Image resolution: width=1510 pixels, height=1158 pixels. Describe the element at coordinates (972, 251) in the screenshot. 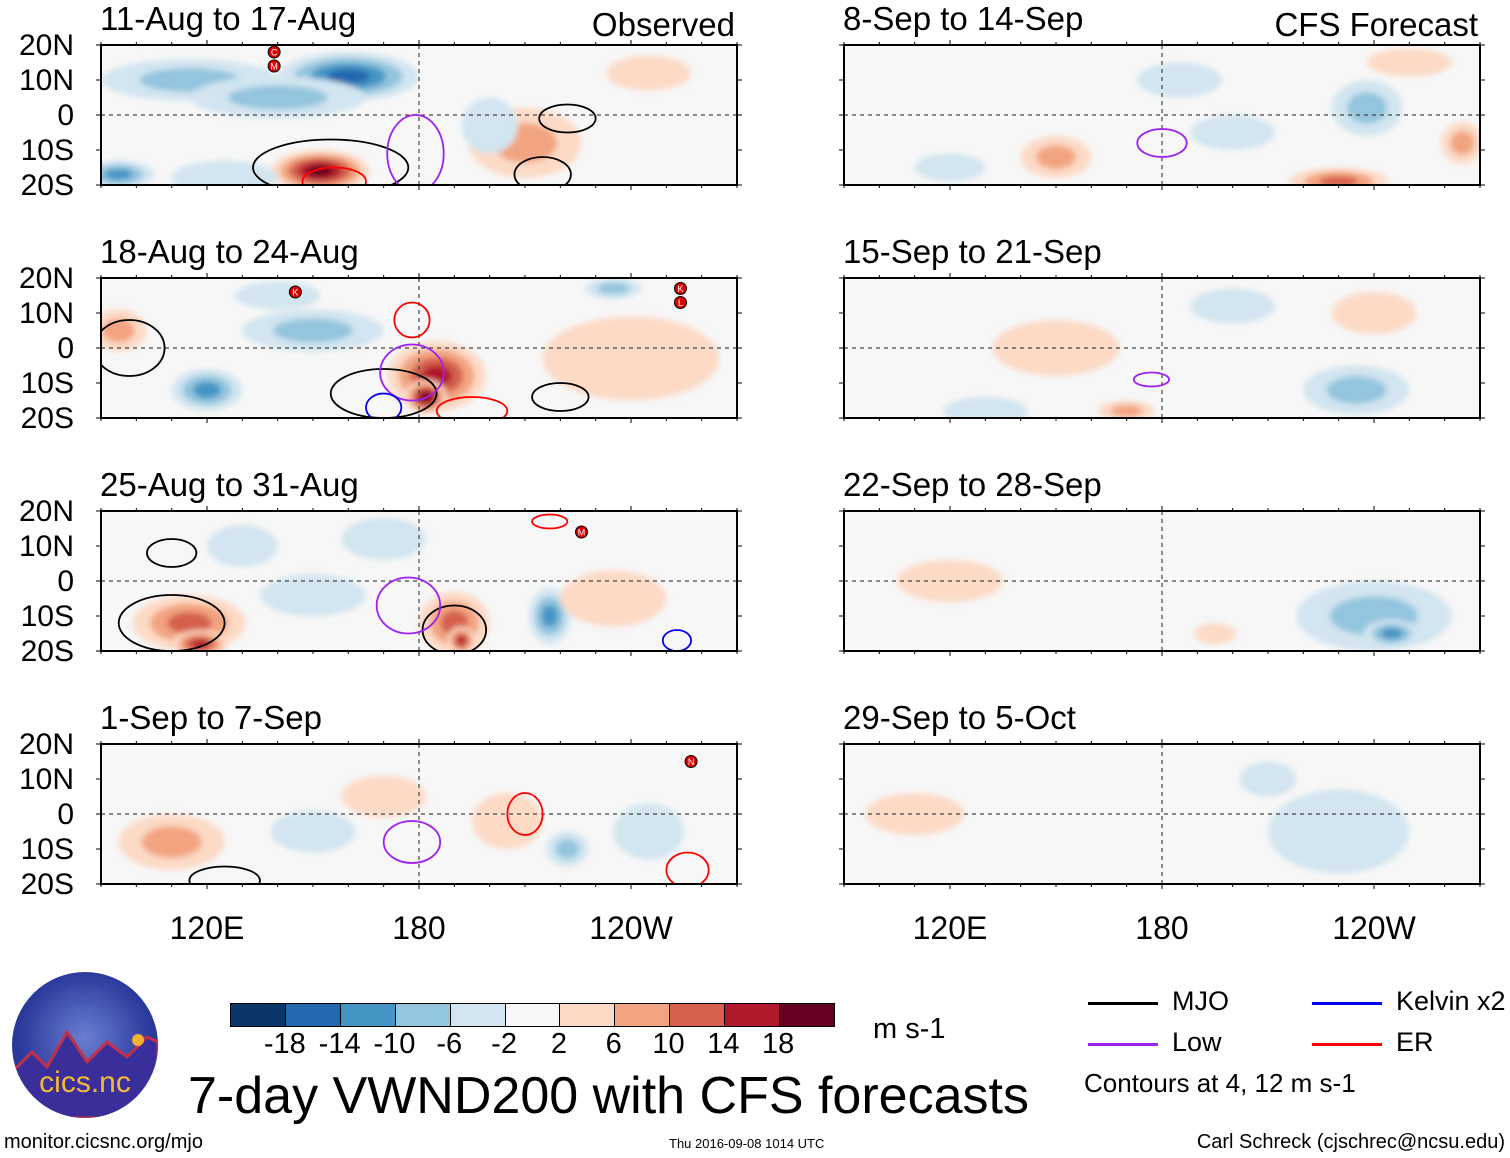

I see `panel-title: 15-Sep to 21-Sep` at that location.